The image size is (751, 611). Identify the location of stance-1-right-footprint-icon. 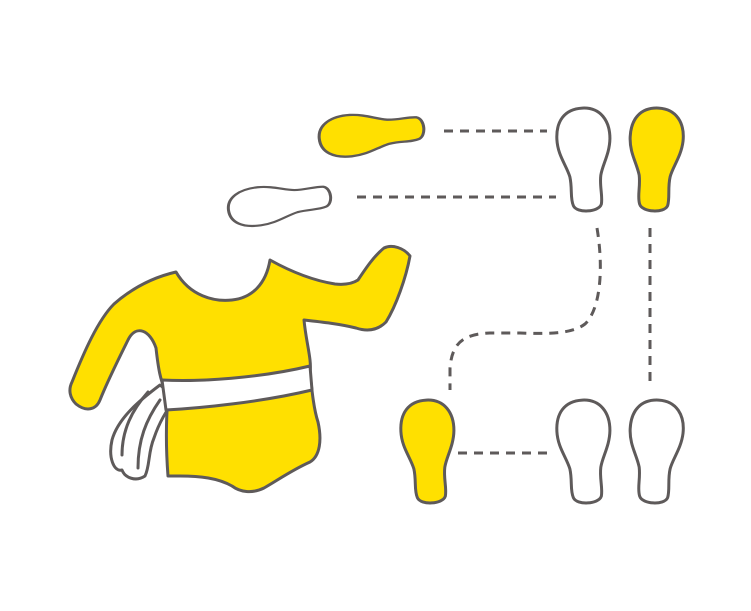
(655, 159).